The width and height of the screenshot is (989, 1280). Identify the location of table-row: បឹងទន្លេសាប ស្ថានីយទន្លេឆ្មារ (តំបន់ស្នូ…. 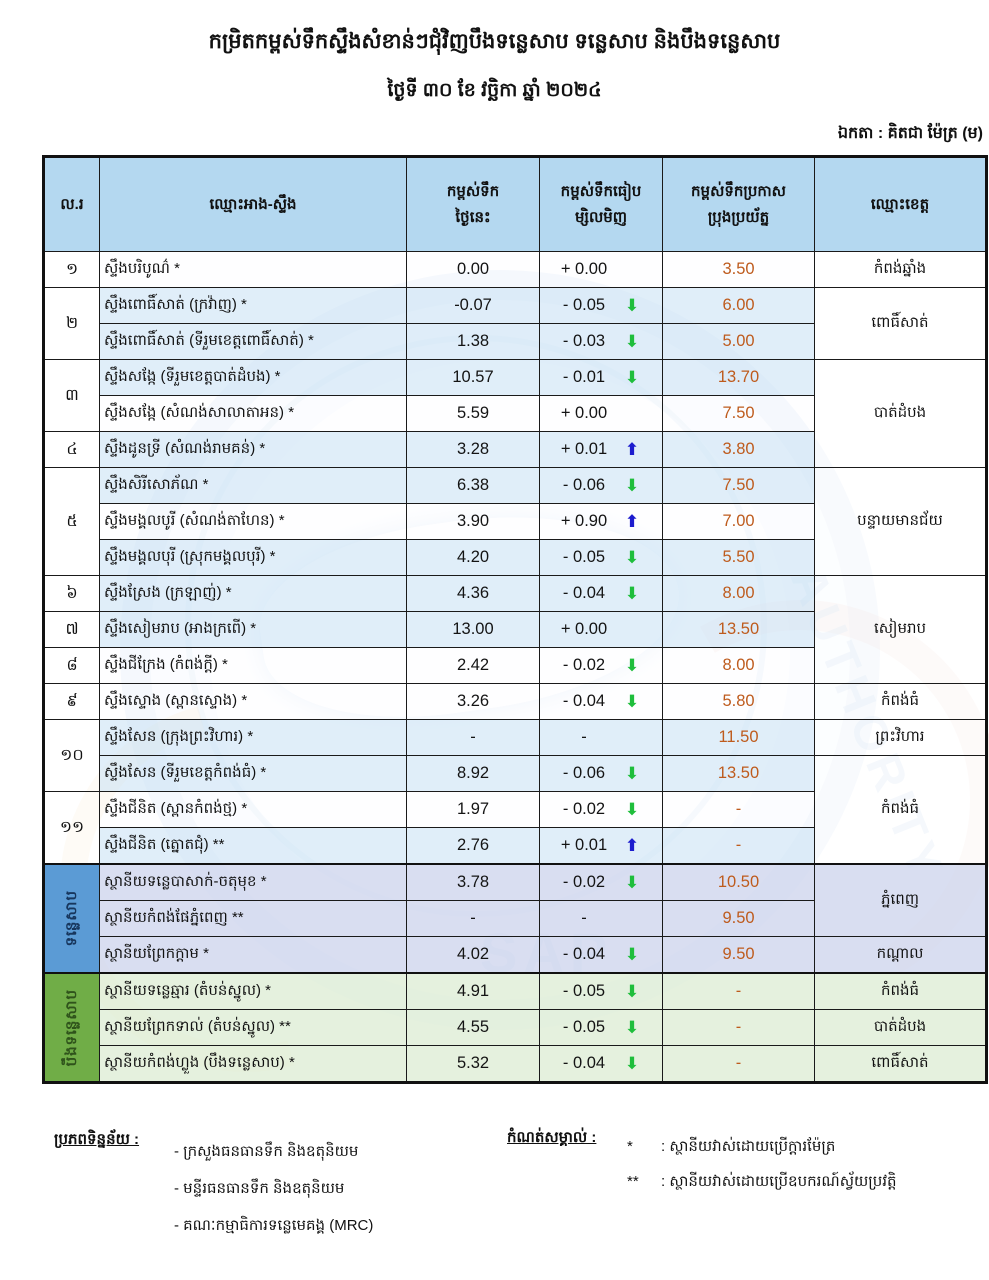
(515, 1027).